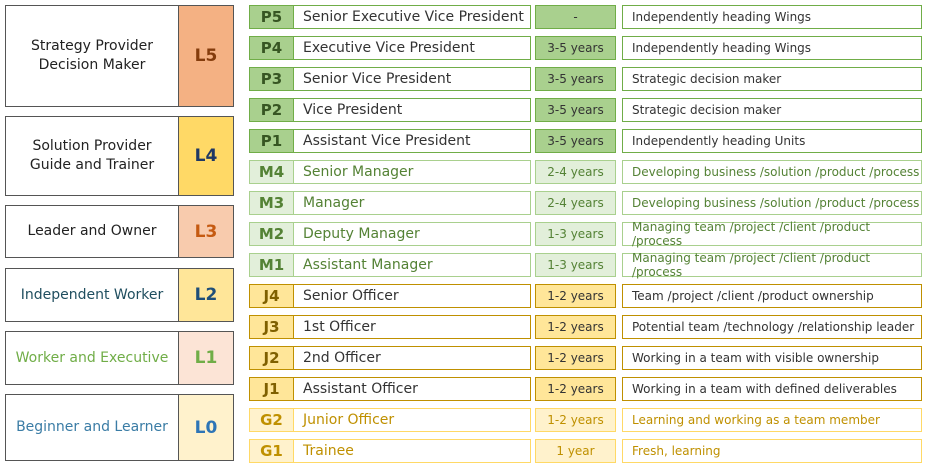 Image resolution: width=927 pixels, height=467 pixels. What do you see at coordinates (92, 165) in the screenshot?
I see `level-label-line: Guide and Trainer` at bounding box center [92, 165].